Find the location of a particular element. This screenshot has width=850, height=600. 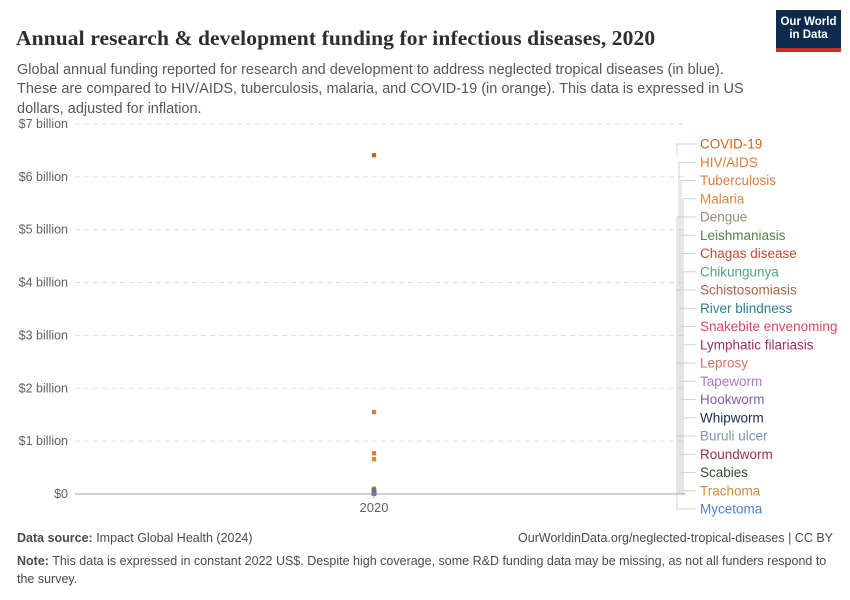

legend-label-leishmaniasis: Leishmaniasis is located at coordinates (743, 235).